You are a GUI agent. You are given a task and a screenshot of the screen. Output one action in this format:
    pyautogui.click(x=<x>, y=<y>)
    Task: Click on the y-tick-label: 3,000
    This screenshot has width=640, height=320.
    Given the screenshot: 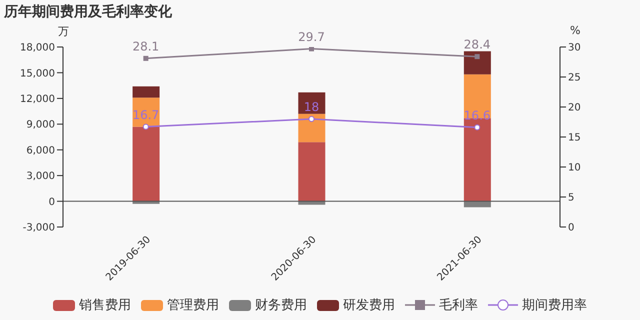 What is the action you would take?
    pyautogui.click(x=40, y=176)
    